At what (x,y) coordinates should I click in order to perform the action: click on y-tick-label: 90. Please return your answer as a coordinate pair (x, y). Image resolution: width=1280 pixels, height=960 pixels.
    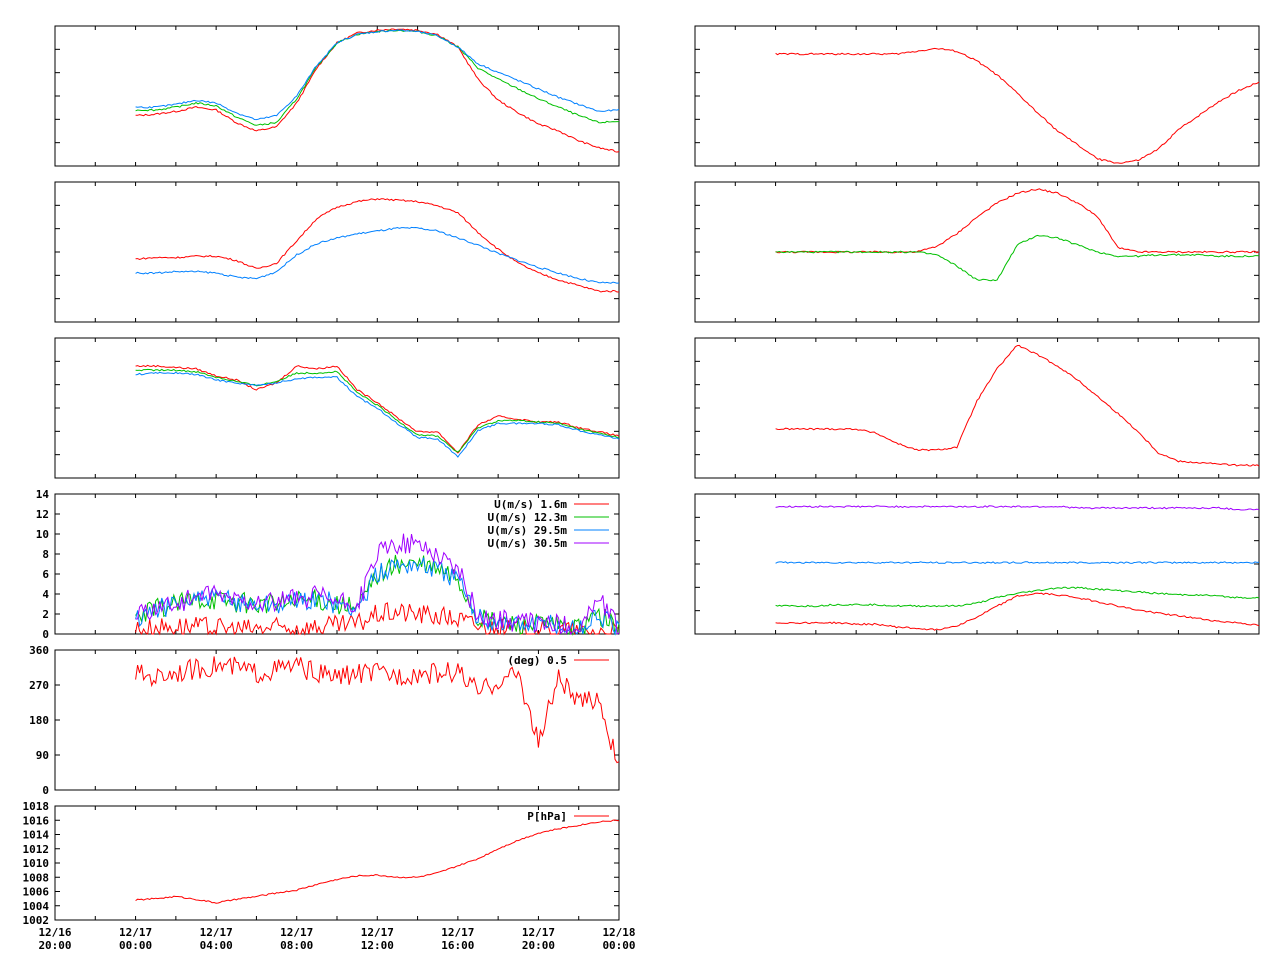
    Looking at the image, I should click on (42, 755).